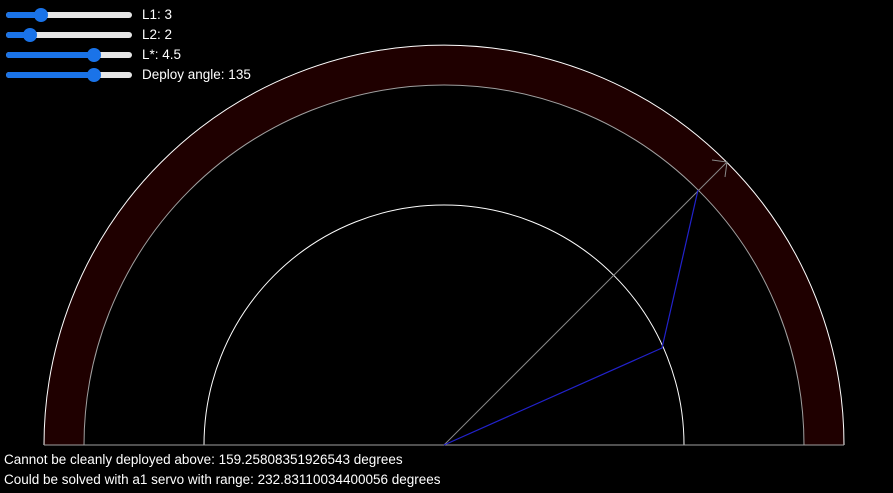 This screenshot has width=893, height=493. I want to click on lstar-slider, so click(69, 55).